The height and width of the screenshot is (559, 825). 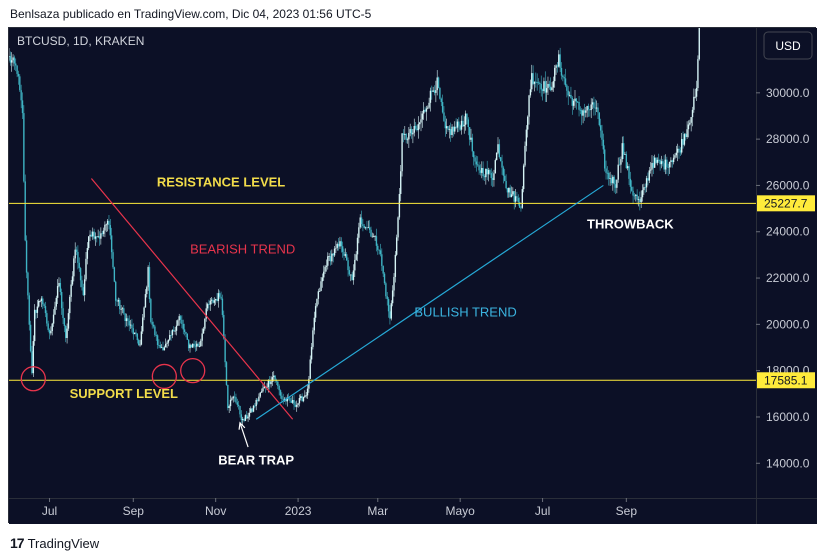 I want to click on annotation-bullish-trend: BULLISH TREND, so click(x=465, y=312).